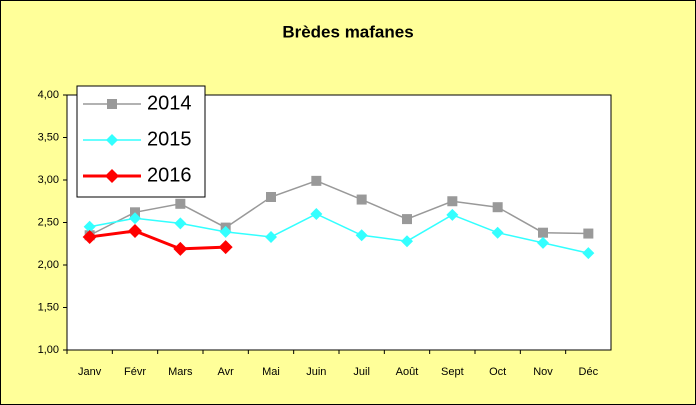 This screenshot has height=405, width=696. What do you see at coordinates (316, 372) in the screenshot?
I see `x-tick-label: Juin` at bounding box center [316, 372].